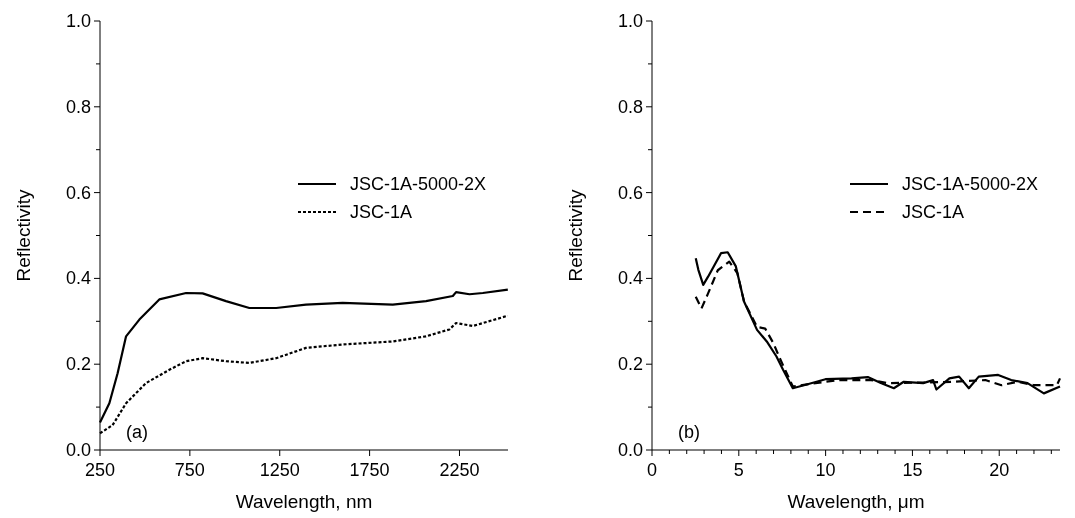  What do you see at coordinates (459, 470) in the screenshot?
I see `x-tick-label: 2250` at bounding box center [459, 470].